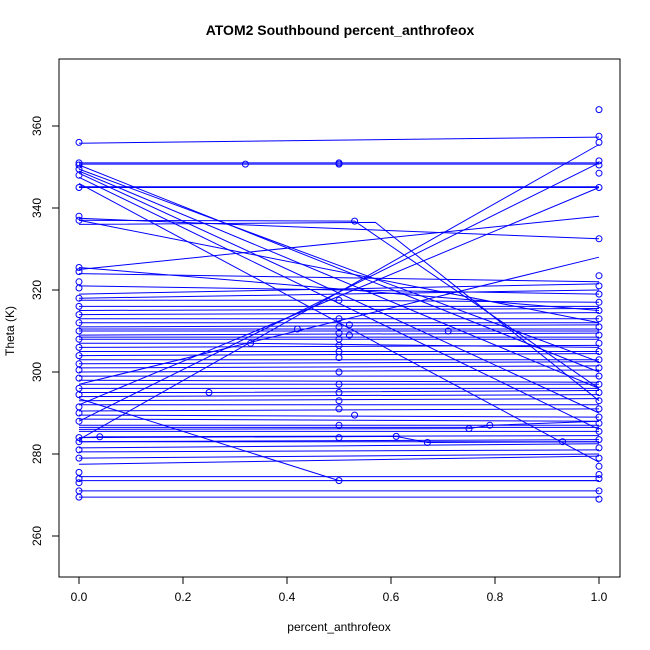 Image resolution: width=650 pixels, height=650 pixels. Describe the element at coordinates (37, 454) in the screenshot. I see `y-tick-label: 280` at that location.